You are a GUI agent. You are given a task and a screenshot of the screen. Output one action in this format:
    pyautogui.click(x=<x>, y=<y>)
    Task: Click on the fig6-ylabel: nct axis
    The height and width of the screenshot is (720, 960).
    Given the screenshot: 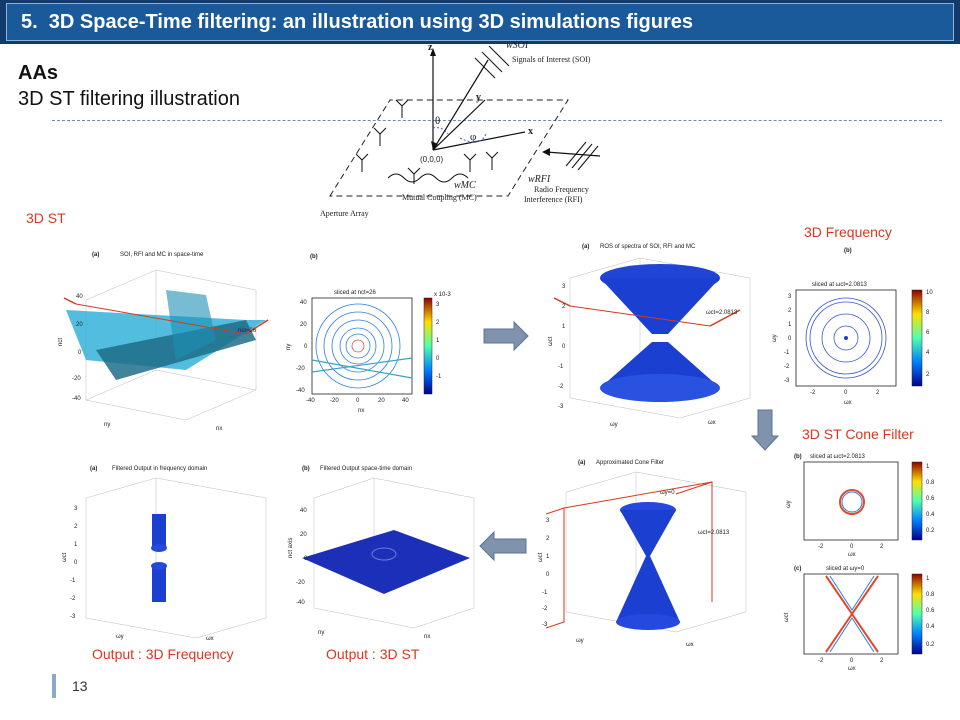 What is the action you would take?
    pyautogui.click(x=291, y=548)
    